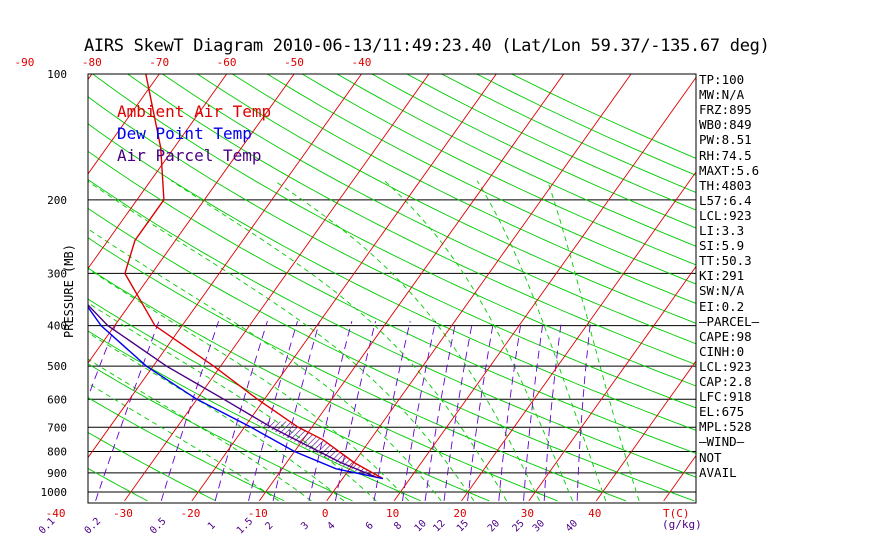  I want to click on pressure-tick-label: 400, so click(57, 326).